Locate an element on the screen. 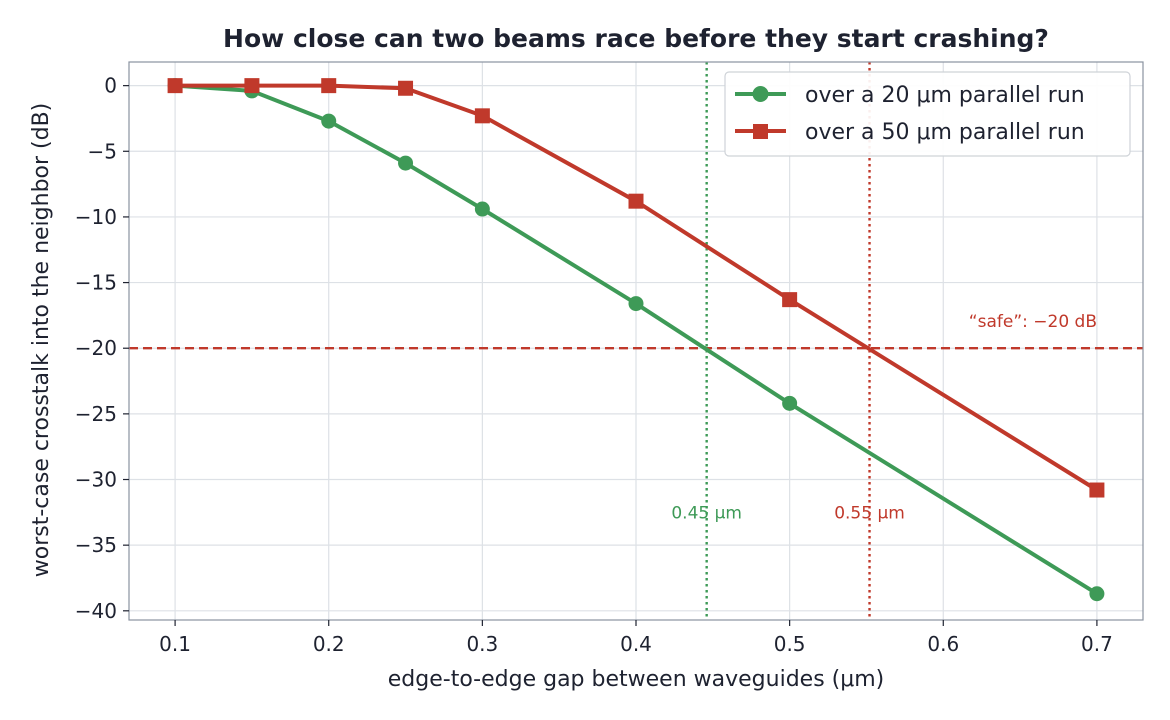  y-tick-label: 0 is located at coordinates (110, 86).